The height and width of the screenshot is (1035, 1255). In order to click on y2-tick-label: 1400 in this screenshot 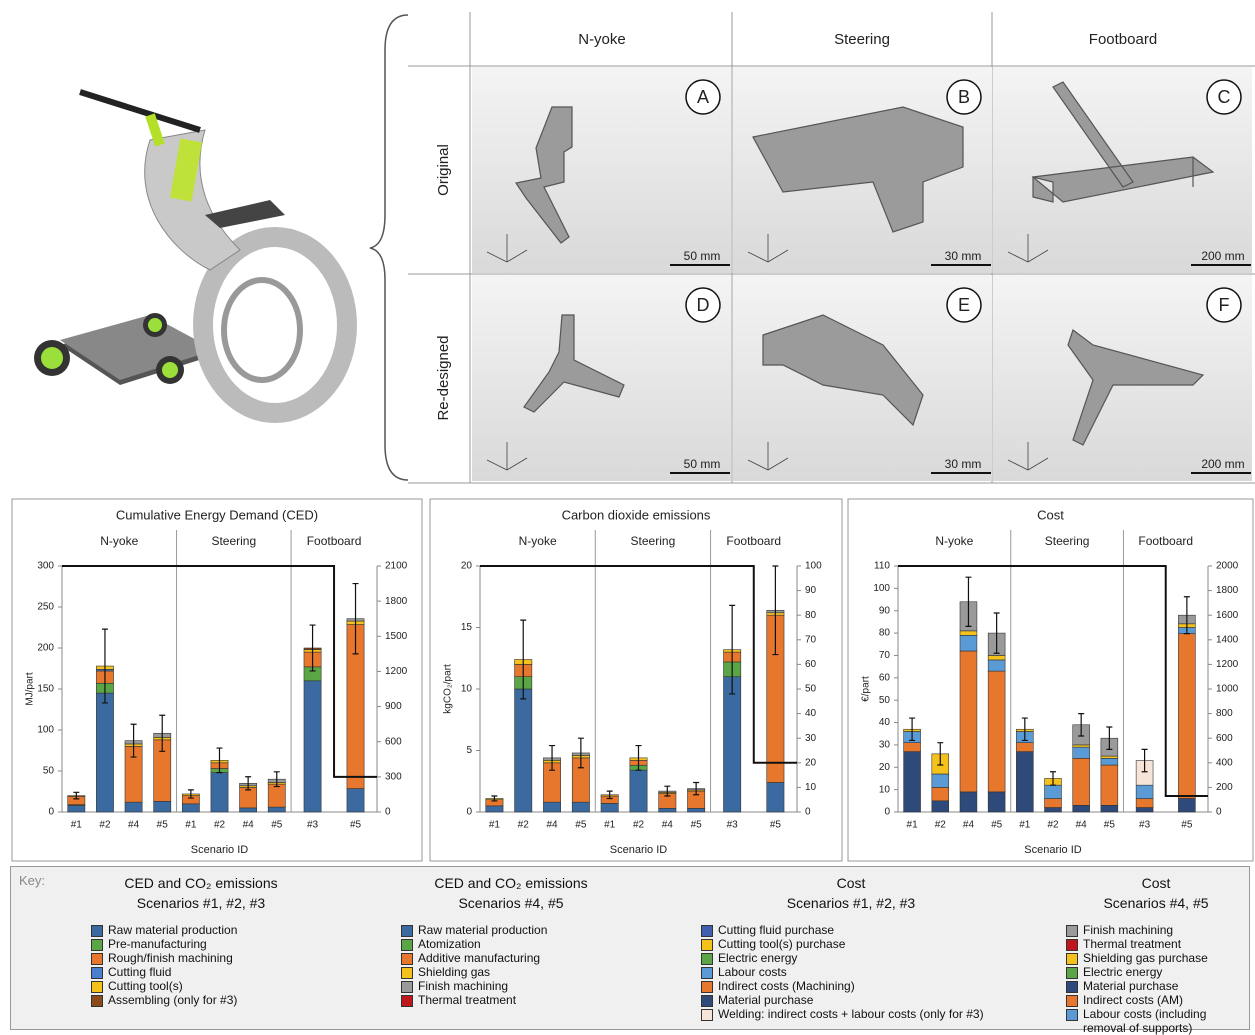, I will do `click(1227, 639)`.